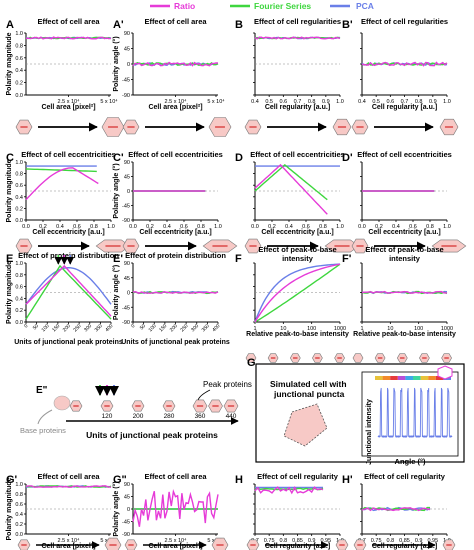  I want to click on x-tick-label: 50, so click(36, 327).